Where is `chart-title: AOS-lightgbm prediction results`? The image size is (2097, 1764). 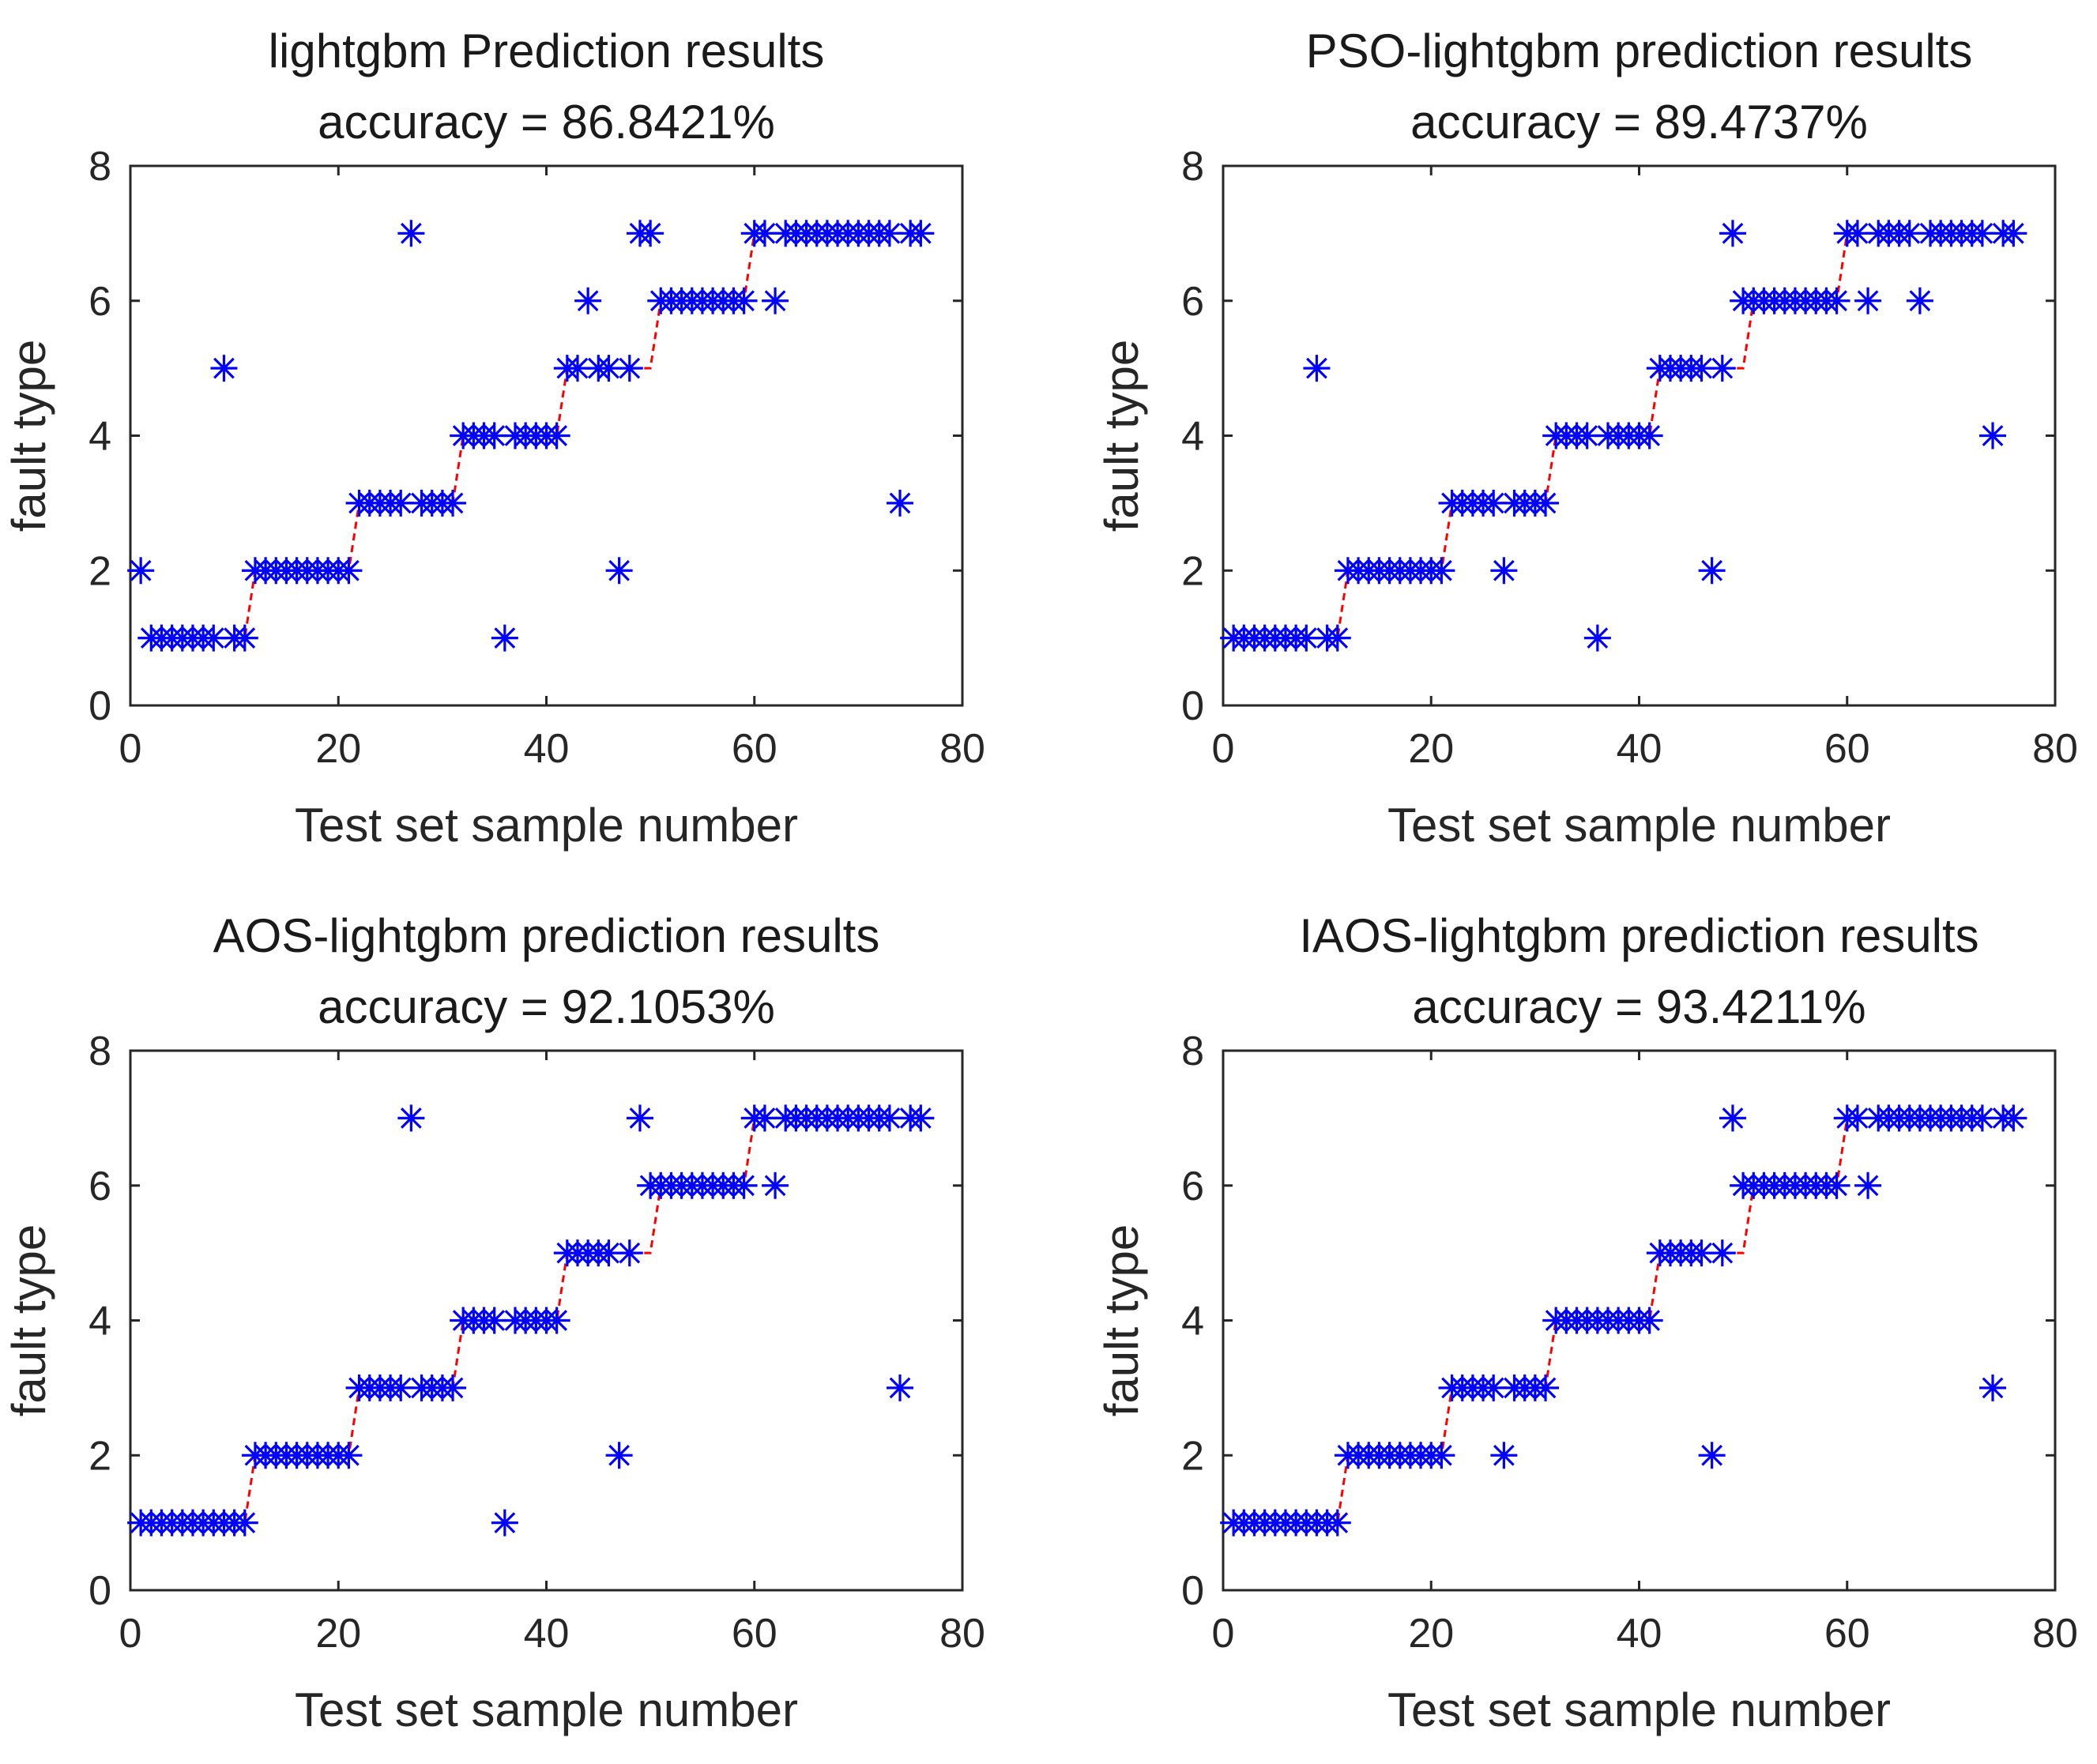
chart-title: AOS-lightgbm prediction results is located at coordinates (546, 935).